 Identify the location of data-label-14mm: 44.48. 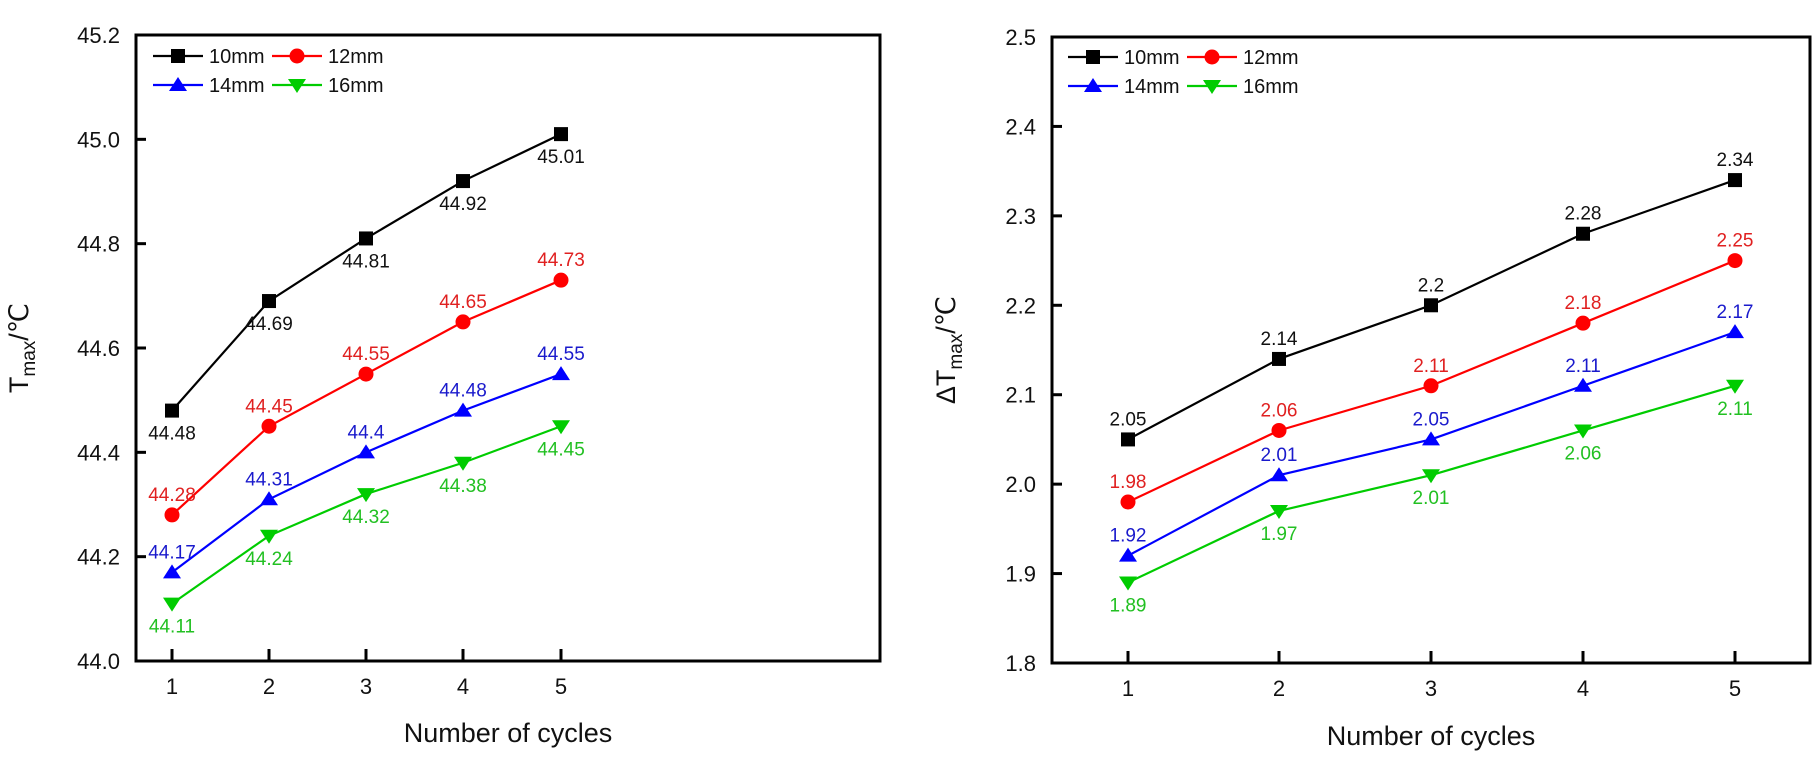
(463, 391).